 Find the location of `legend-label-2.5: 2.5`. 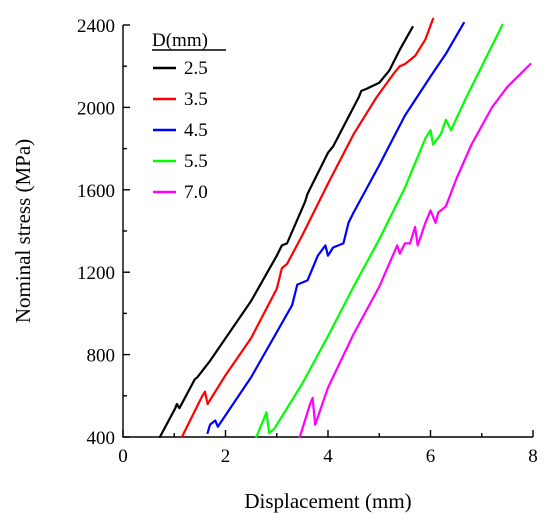

legend-label-2.5: 2.5 is located at coordinates (196, 68).